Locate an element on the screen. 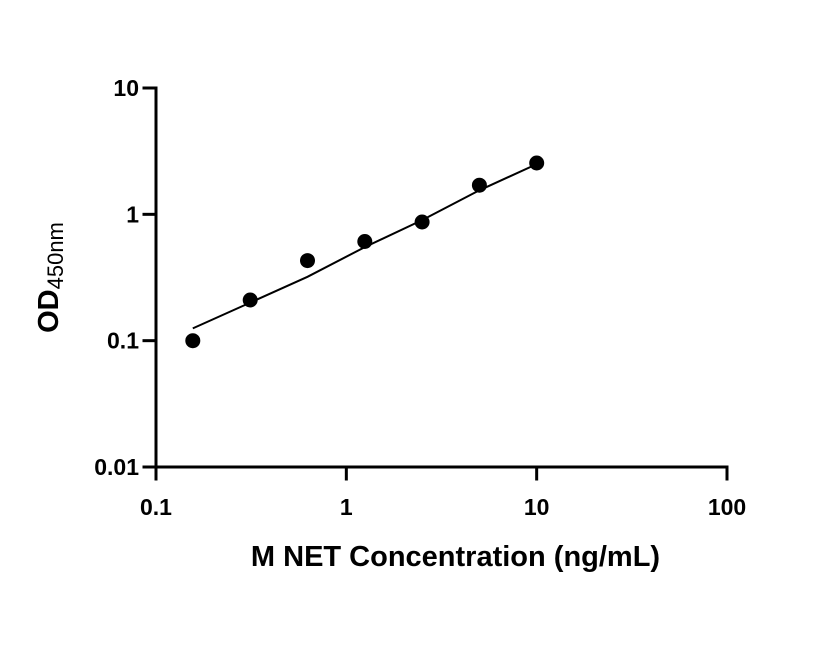 This screenshot has height=645, width=816. x-tick-label: 100 is located at coordinates (727, 507).